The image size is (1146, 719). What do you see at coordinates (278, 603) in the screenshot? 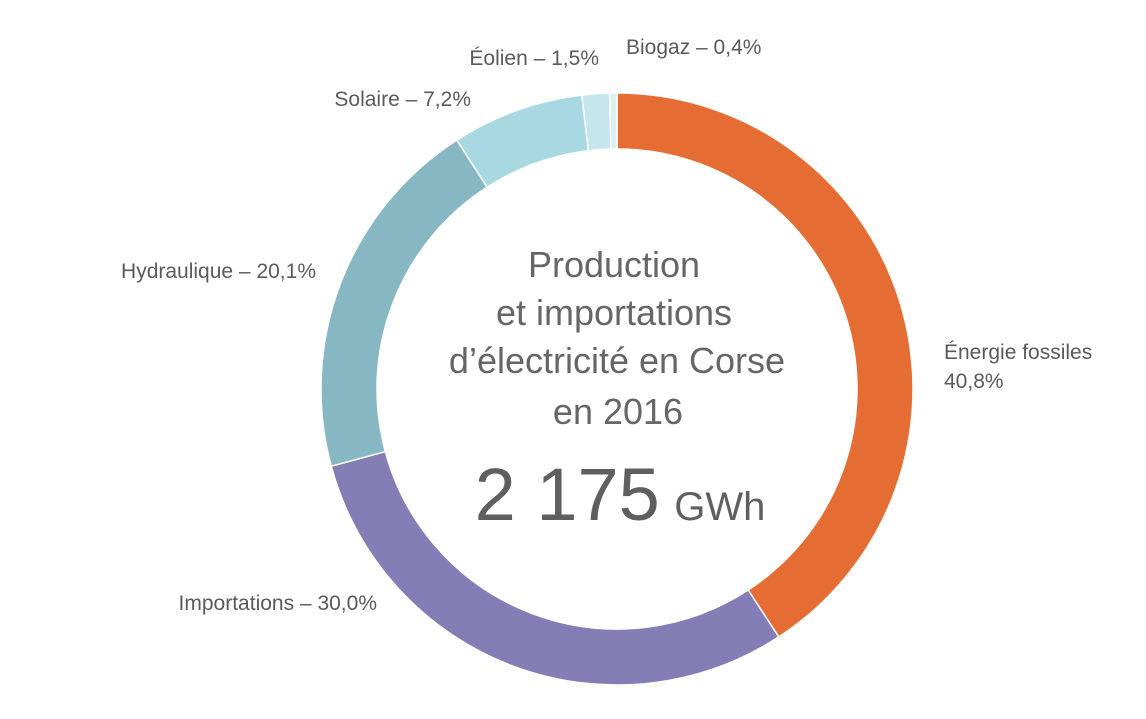
I see `slice-label-importations: Importations – 30,0%` at bounding box center [278, 603].